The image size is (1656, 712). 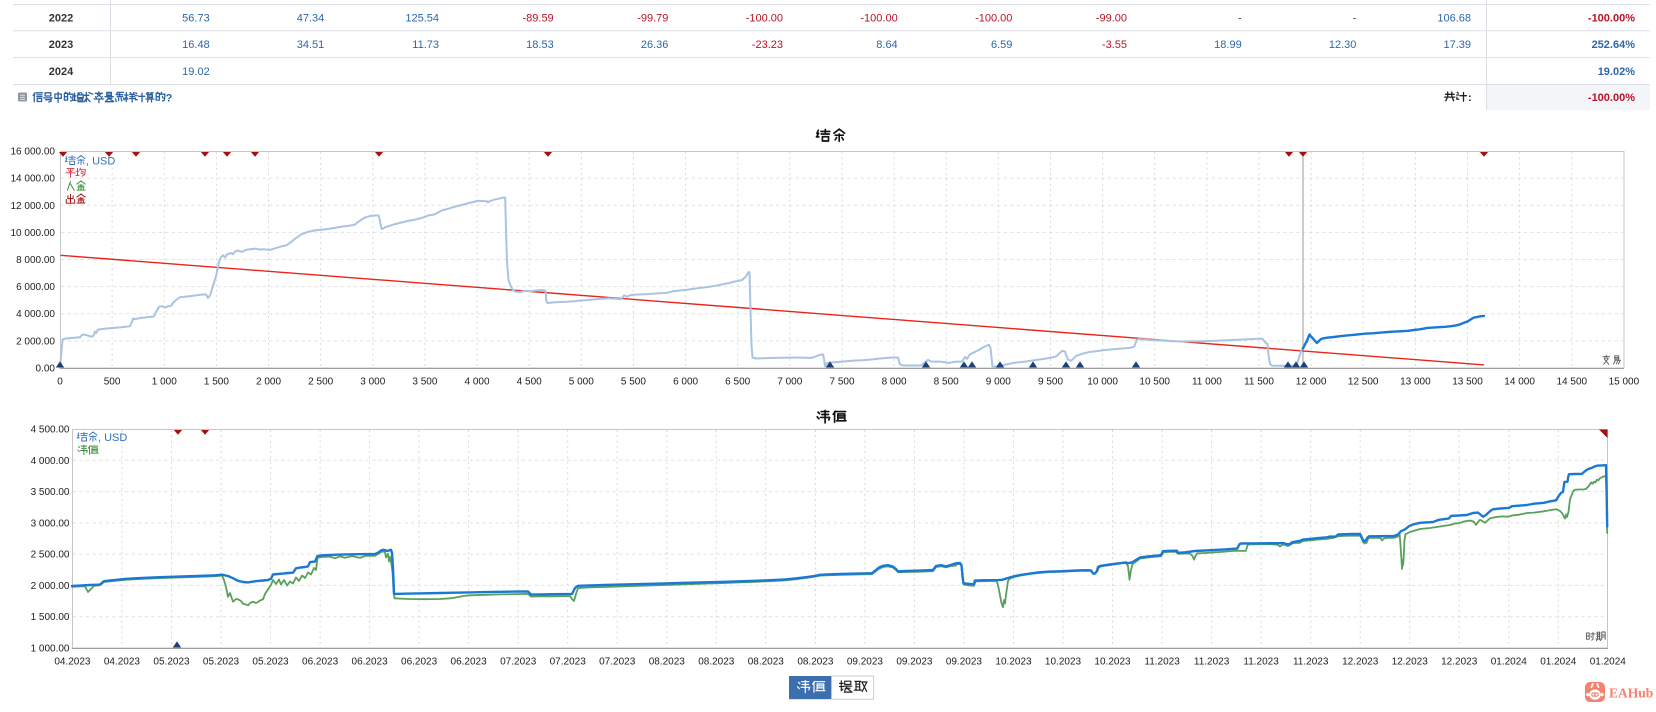 What do you see at coordinates (1311, 382) in the screenshot?
I see `svg-text: 12 000` at bounding box center [1311, 382].